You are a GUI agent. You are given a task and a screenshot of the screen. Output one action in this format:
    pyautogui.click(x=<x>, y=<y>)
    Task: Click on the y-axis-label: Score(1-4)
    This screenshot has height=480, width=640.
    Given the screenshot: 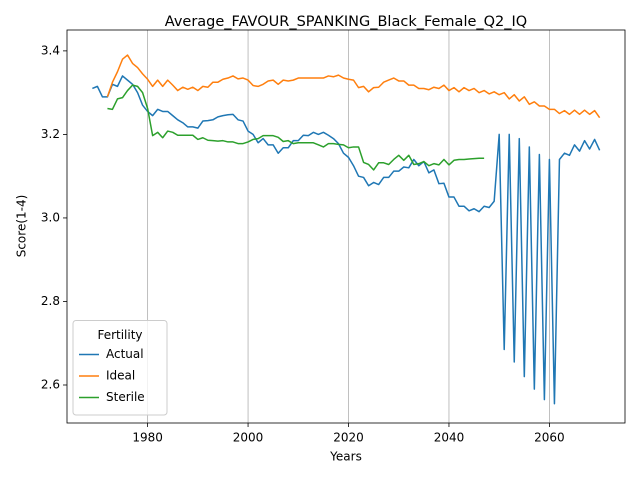 What is the action you would take?
    pyautogui.click(x=22, y=226)
    